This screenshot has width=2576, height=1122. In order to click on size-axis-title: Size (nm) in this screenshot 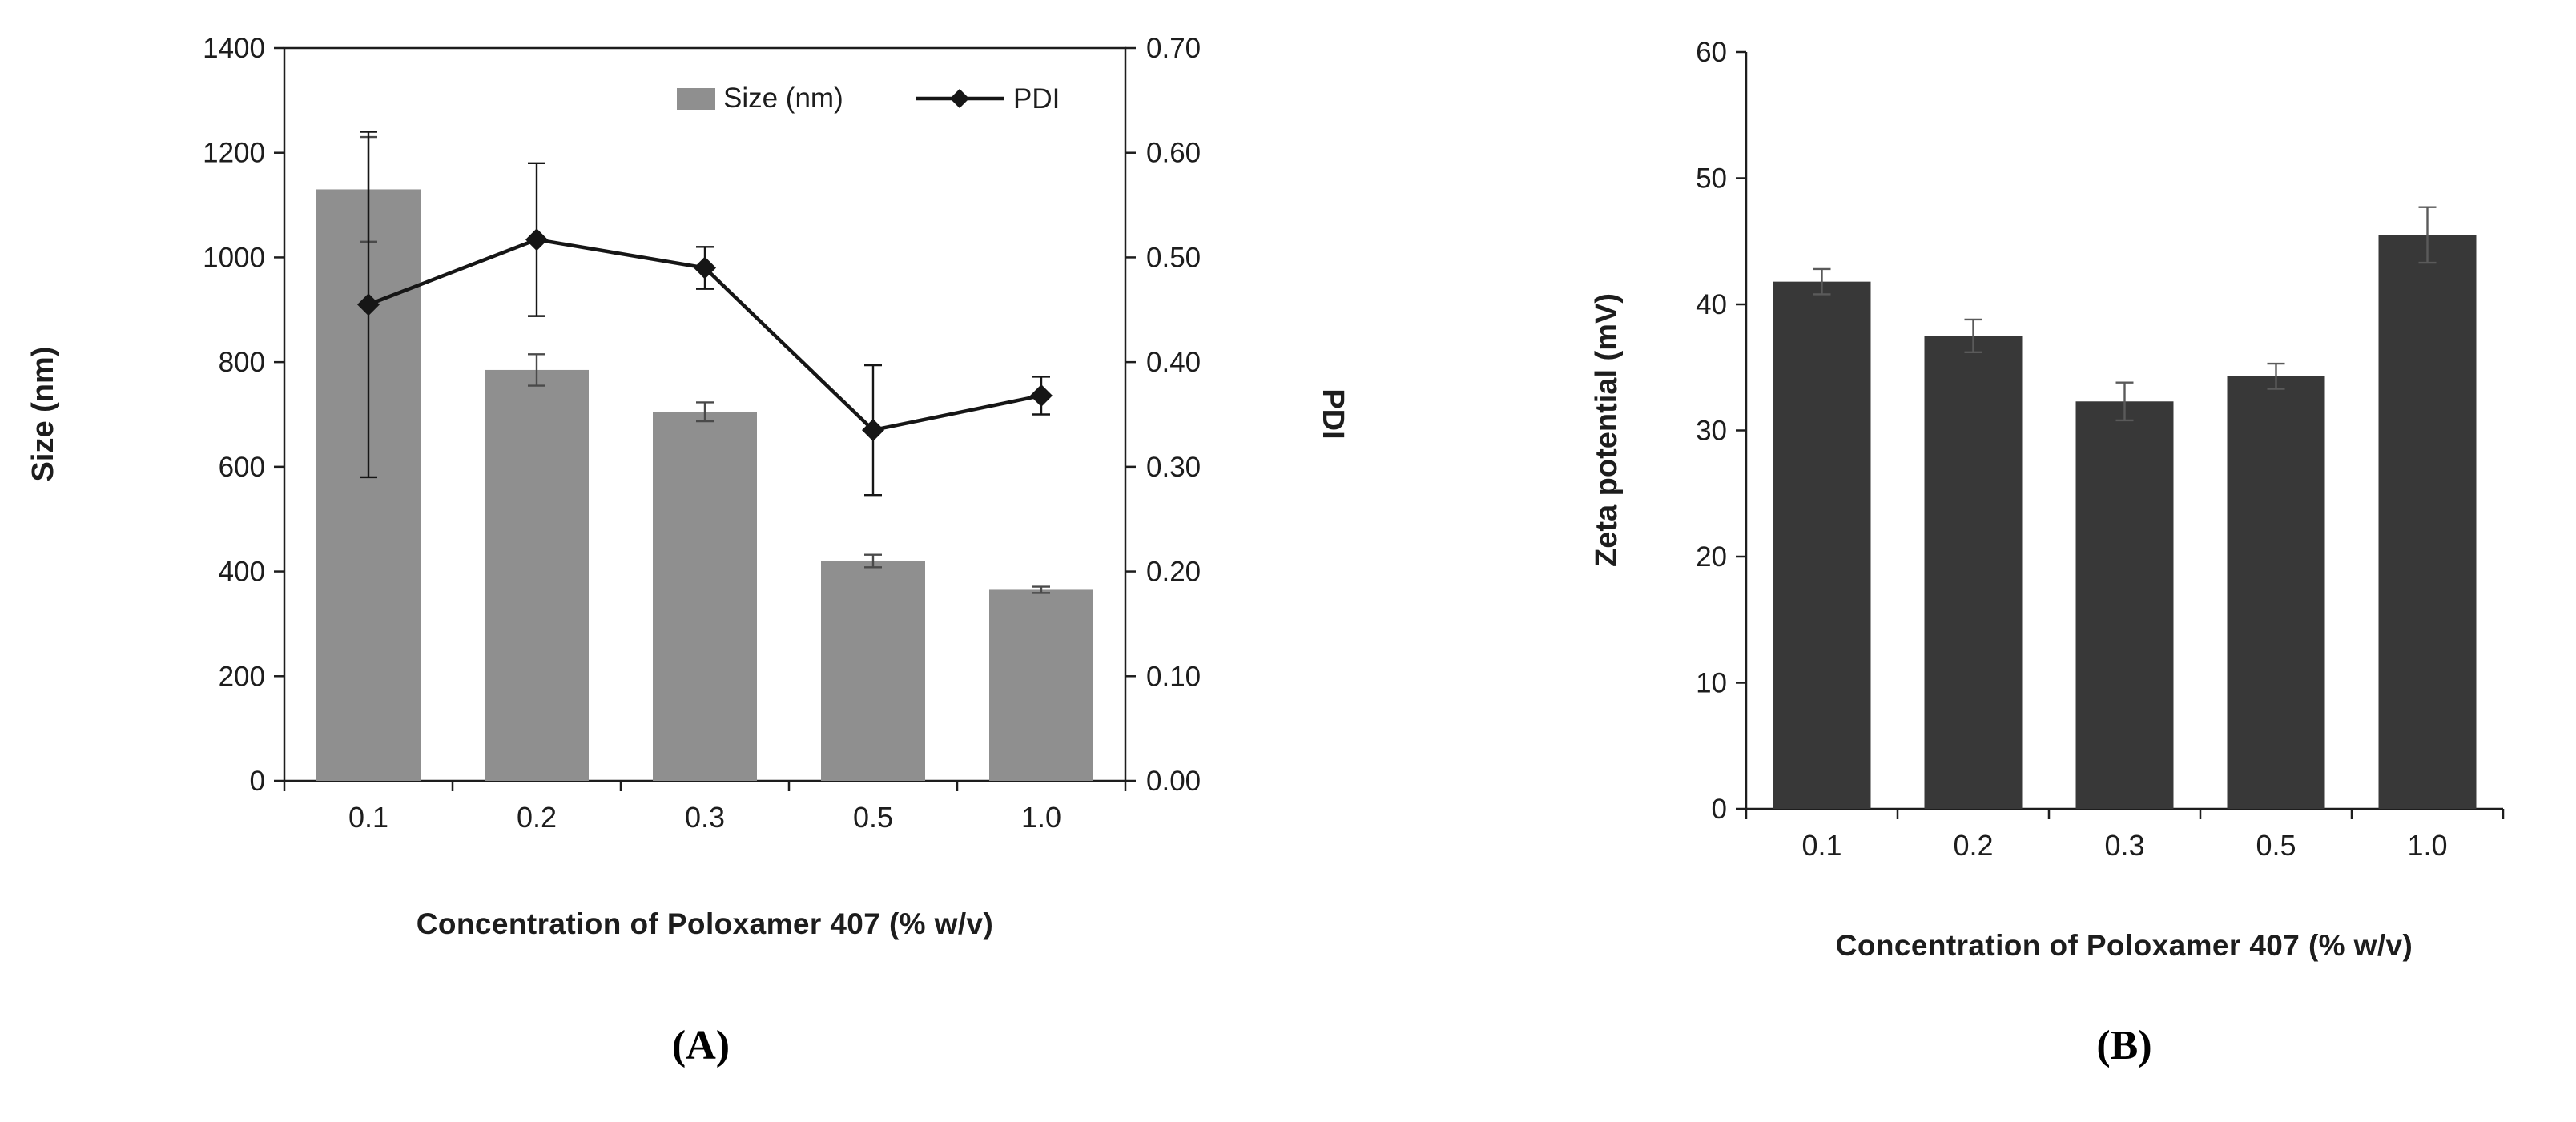, I will do `click(43, 415)`.